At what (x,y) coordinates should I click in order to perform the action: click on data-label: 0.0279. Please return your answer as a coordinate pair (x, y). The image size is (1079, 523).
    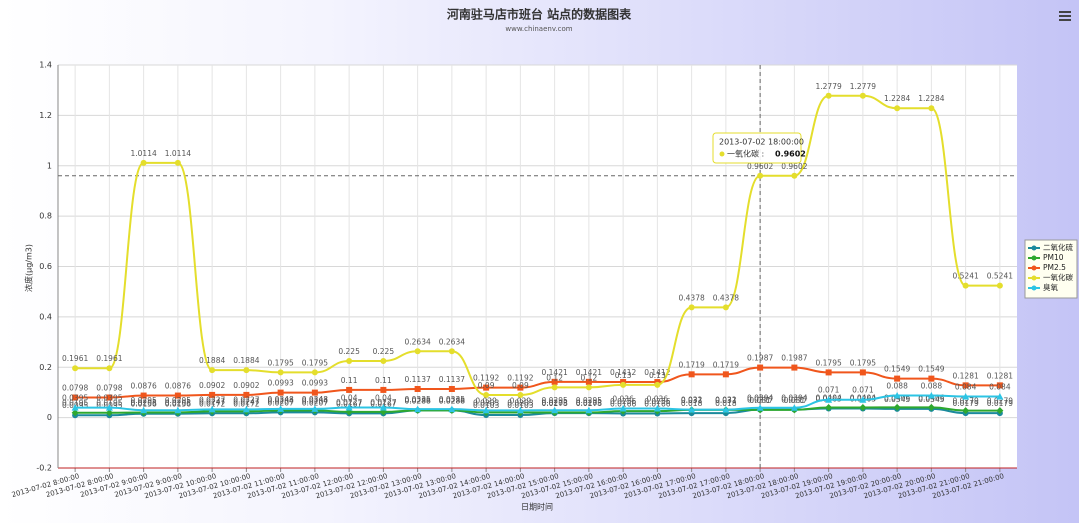
    Looking at the image, I should click on (966, 401).